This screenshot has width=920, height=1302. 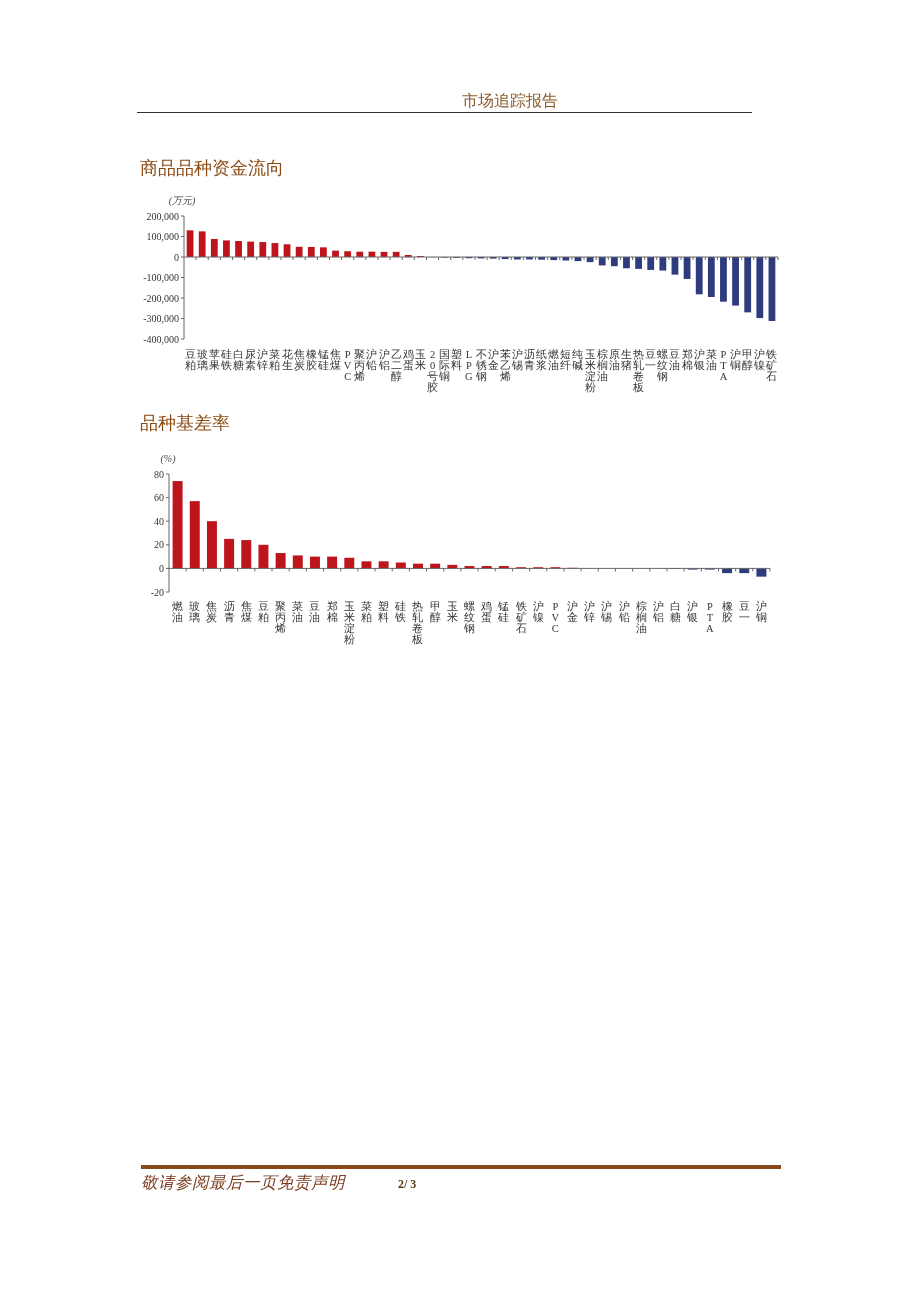 I want to click on category: 原油, so click(x=614, y=360).